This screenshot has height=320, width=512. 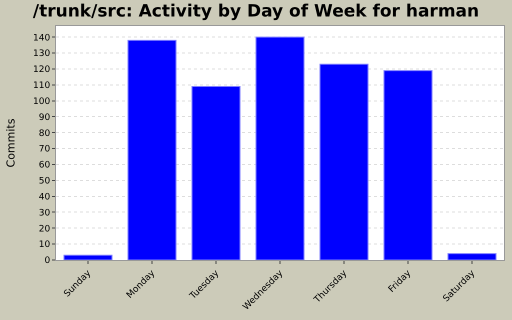 What do you see at coordinates (44, 165) in the screenshot?
I see `y-tick-label: 60` at bounding box center [44, 165].